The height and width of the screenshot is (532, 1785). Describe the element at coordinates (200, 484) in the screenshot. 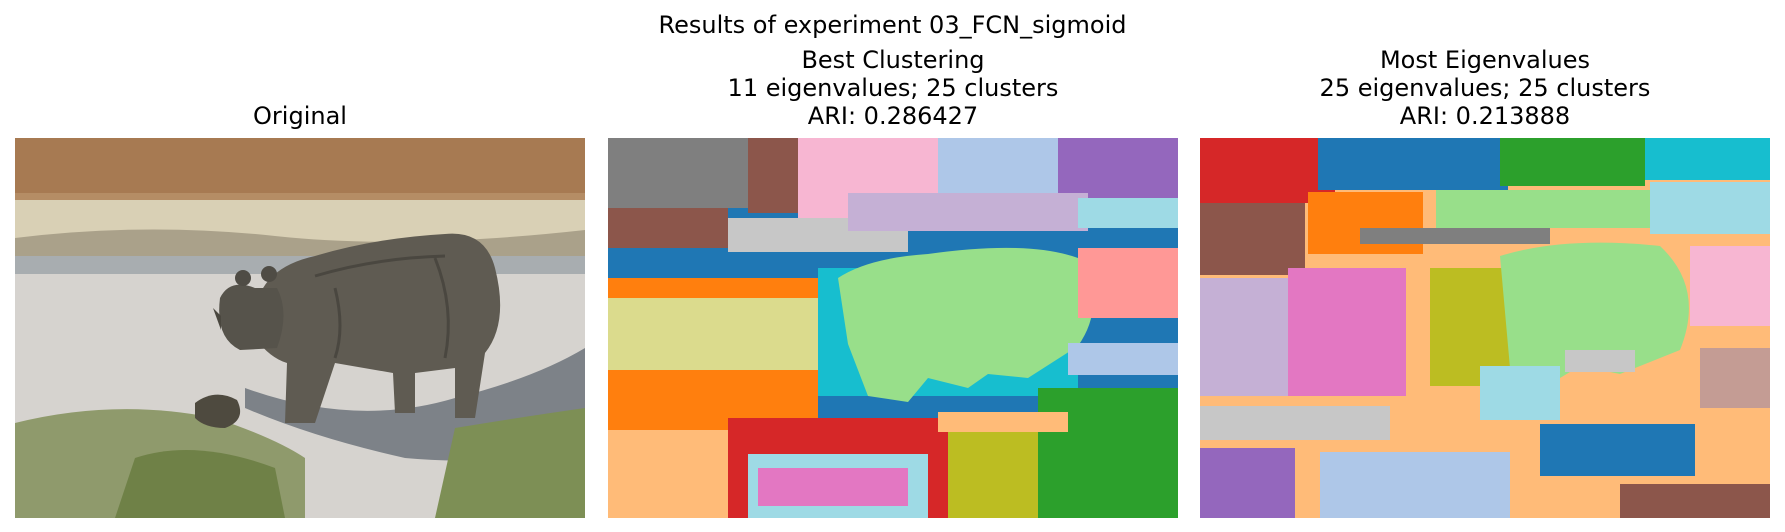

I see `grass-tuft` at that location.